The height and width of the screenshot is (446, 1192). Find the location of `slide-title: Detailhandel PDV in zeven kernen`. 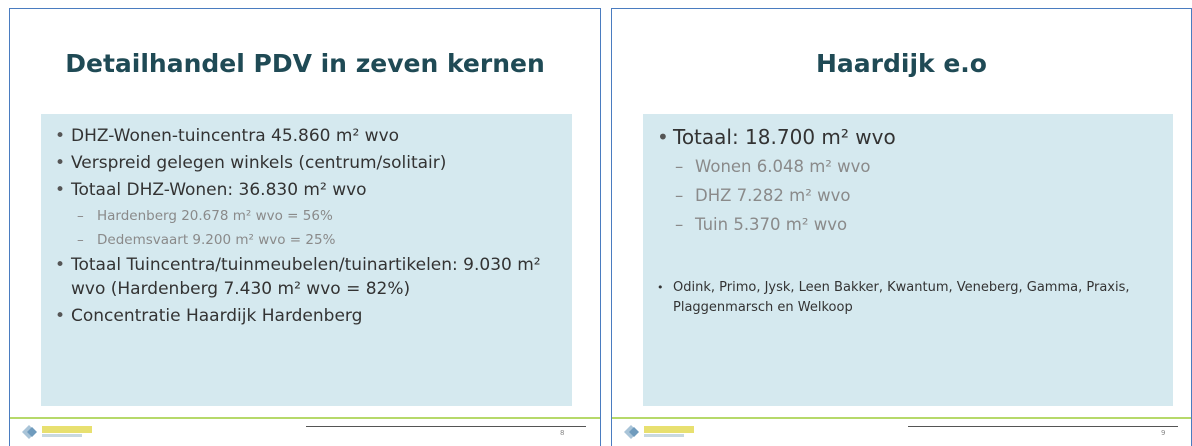

slide-title: Detailhandel PDV in zeven kernen is located at coordinates (305, 63).